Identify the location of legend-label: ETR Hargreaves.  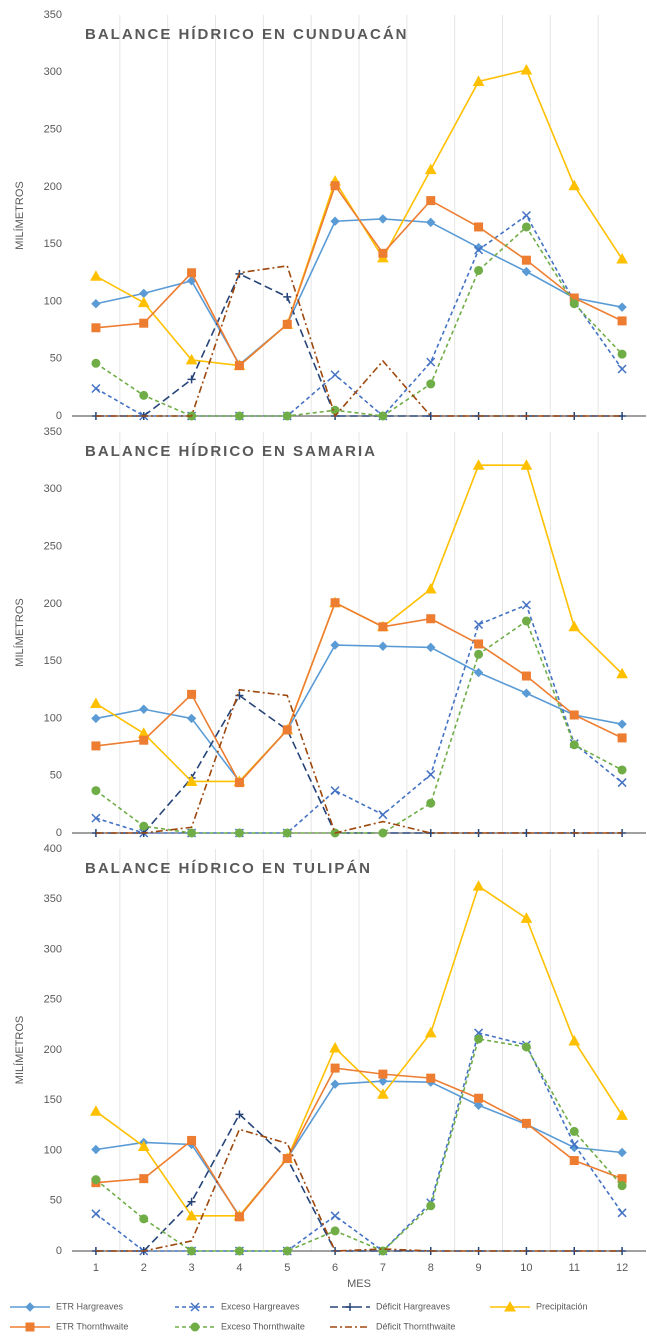
(90, 1306).